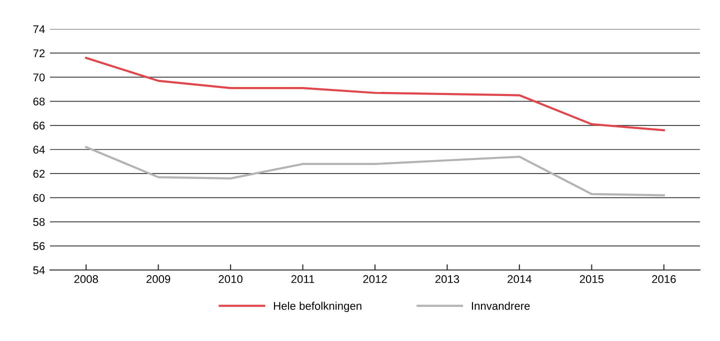 Image resolution: width=720 pixels, height=341 pixels. Describe the element at coordinates (375, 171) in the screenshot. I see `line-series` at that location.